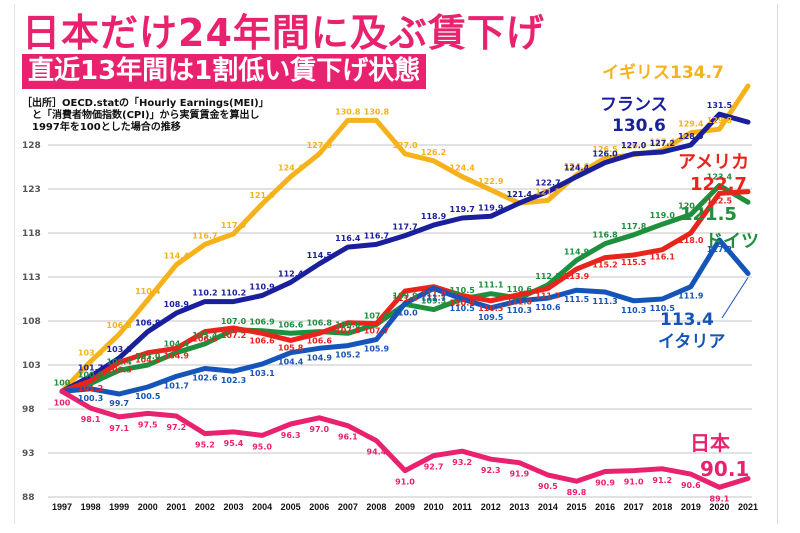 The height and width of the screenshot is (533, 800). What do you see at coordinates (141, 115) in the screenshot?
I see `source-line: と「消費者物価指数(CPI)」から実質賃金を算出し` at bounding box center [141, 115].